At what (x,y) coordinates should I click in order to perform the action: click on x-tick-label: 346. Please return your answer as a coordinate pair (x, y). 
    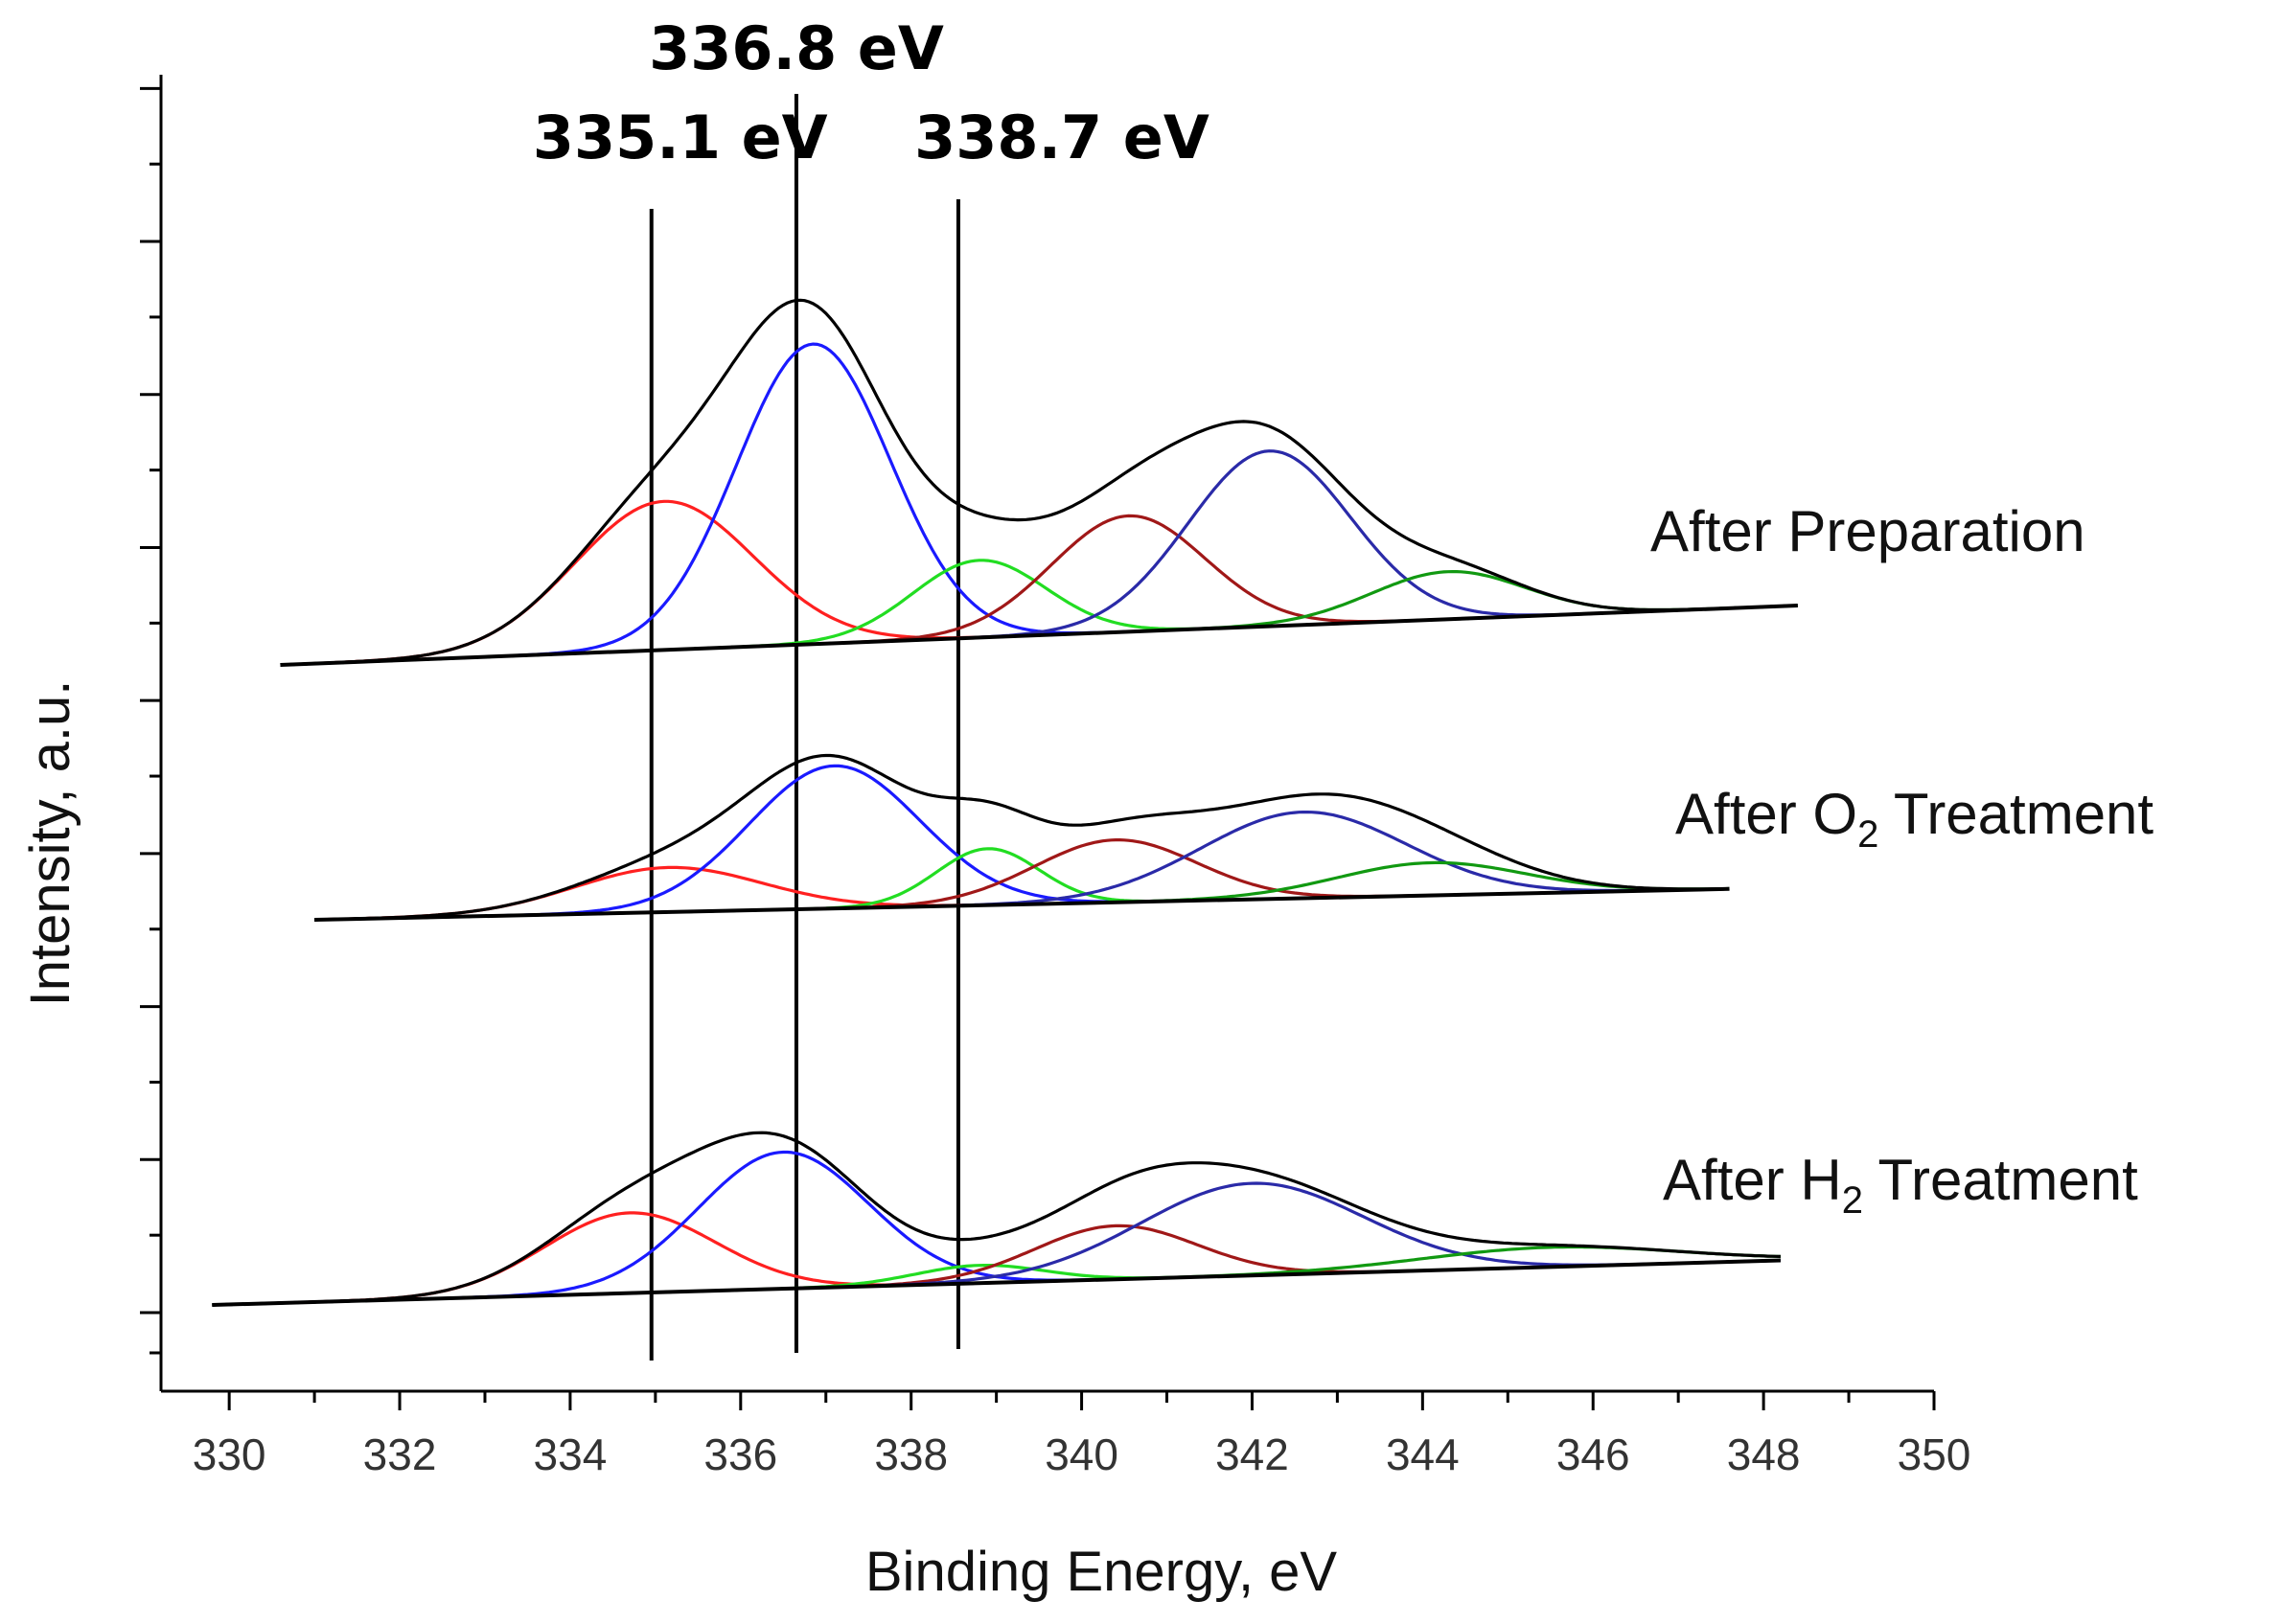
    Looking at the image, I should click on (1593, 1454).